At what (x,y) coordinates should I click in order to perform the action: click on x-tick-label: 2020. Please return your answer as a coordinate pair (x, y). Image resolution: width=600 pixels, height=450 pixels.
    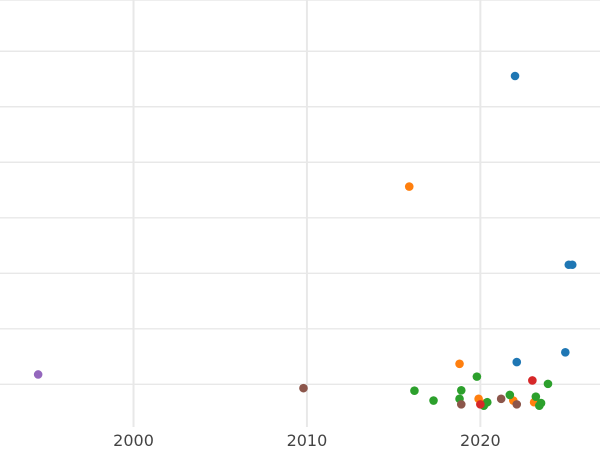
    Looking at the image, I should click on (480, 440).